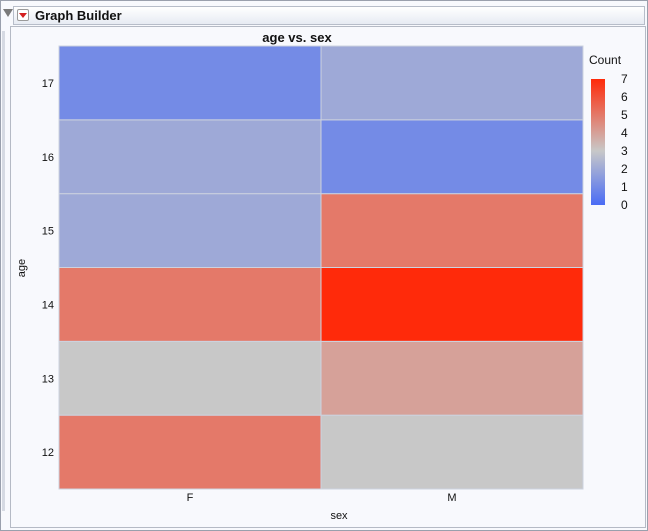 The width and height of the screenshot is (648, 531). I want to click on legend-tick-label-6: 6, so click(624, 97).